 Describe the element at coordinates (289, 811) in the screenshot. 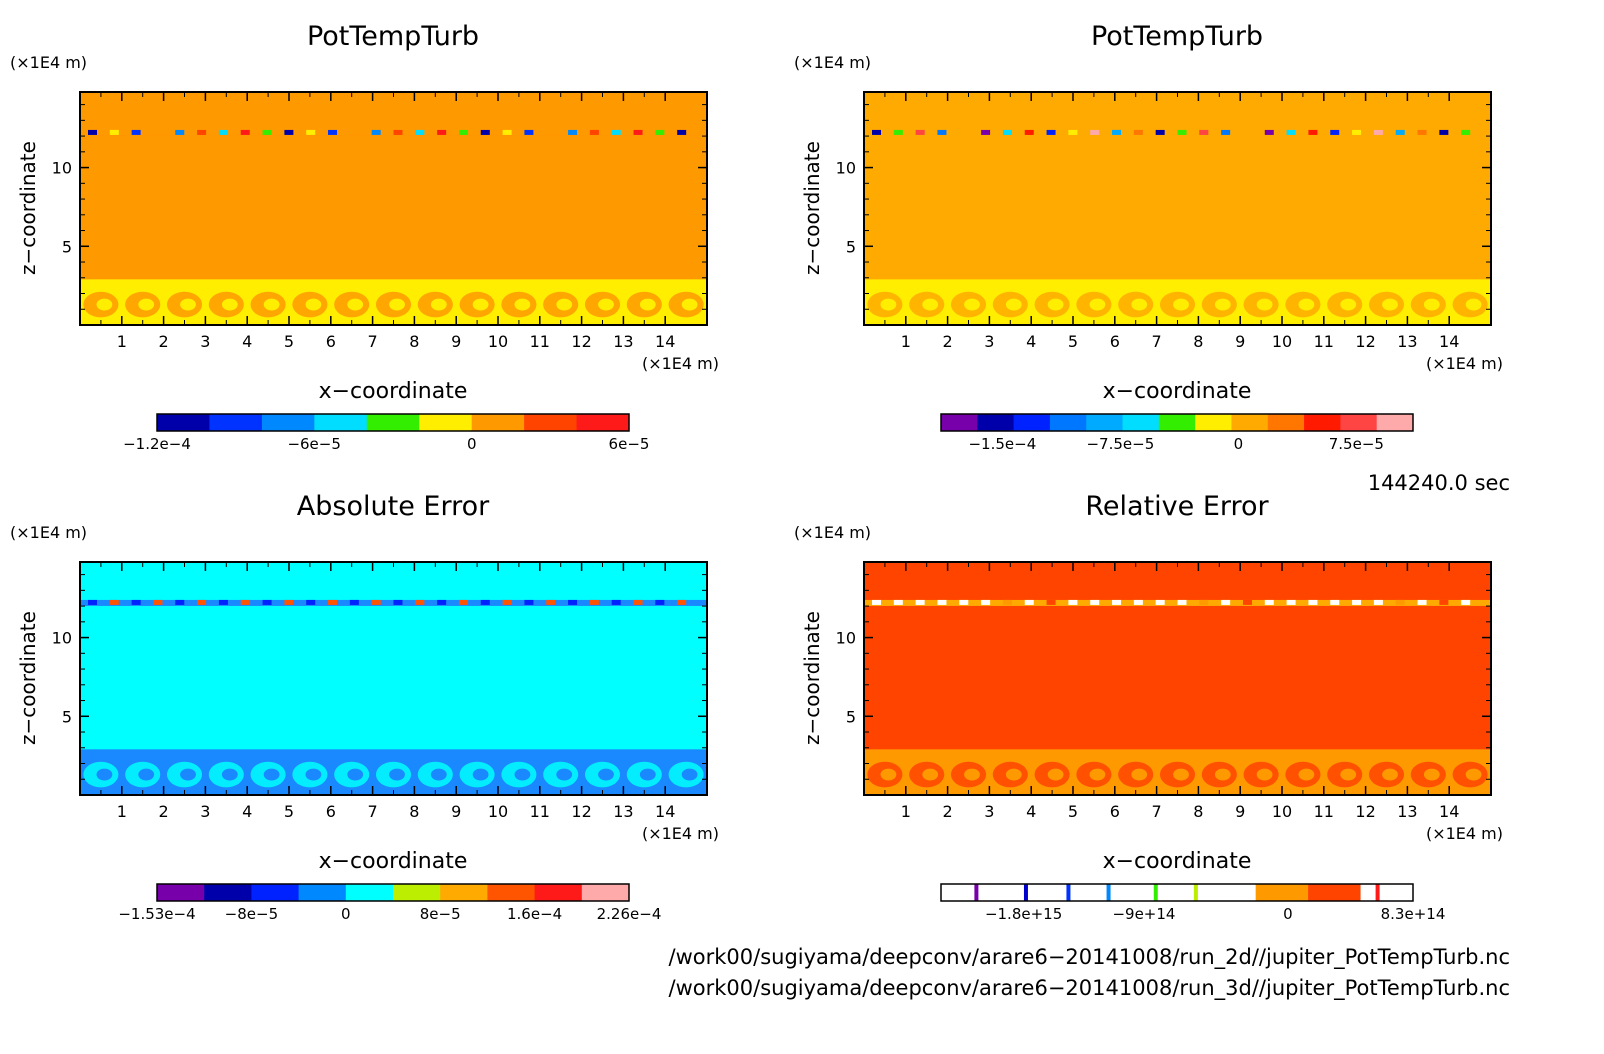

I see `x-tick-label: 5` at that location.